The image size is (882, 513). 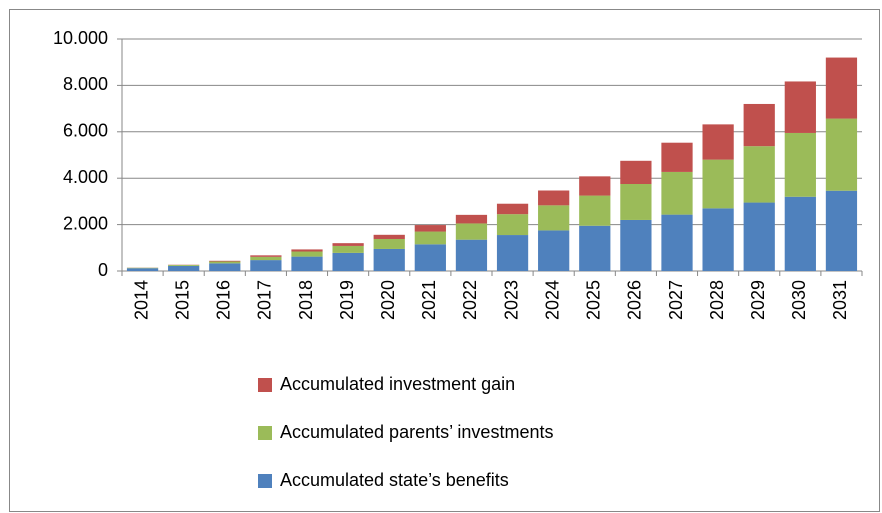 What do you see at coordinates (85, 223) in the screenshot?
I see `y-tick-label: 2.000` at bounding box center [85, 223].